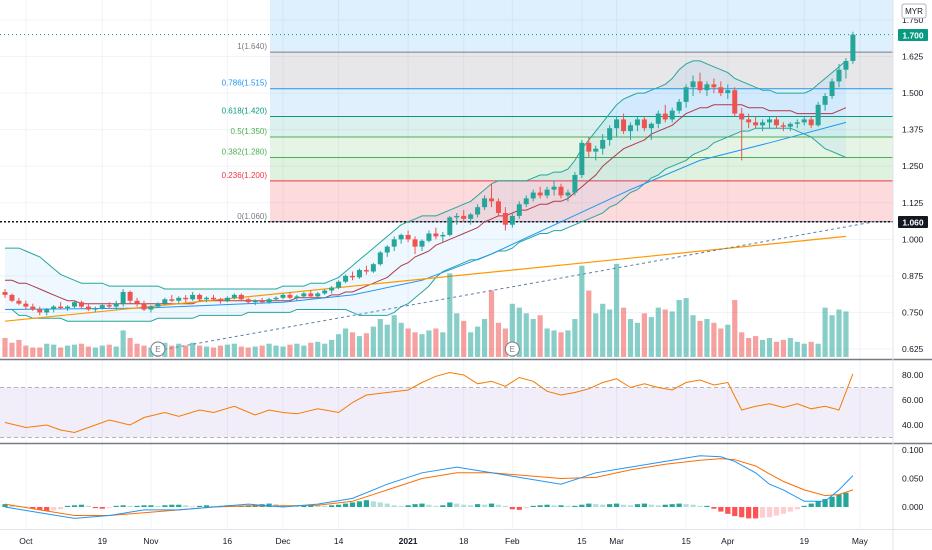  I want to click on last-price-label: 1.700, so click(913, 36).